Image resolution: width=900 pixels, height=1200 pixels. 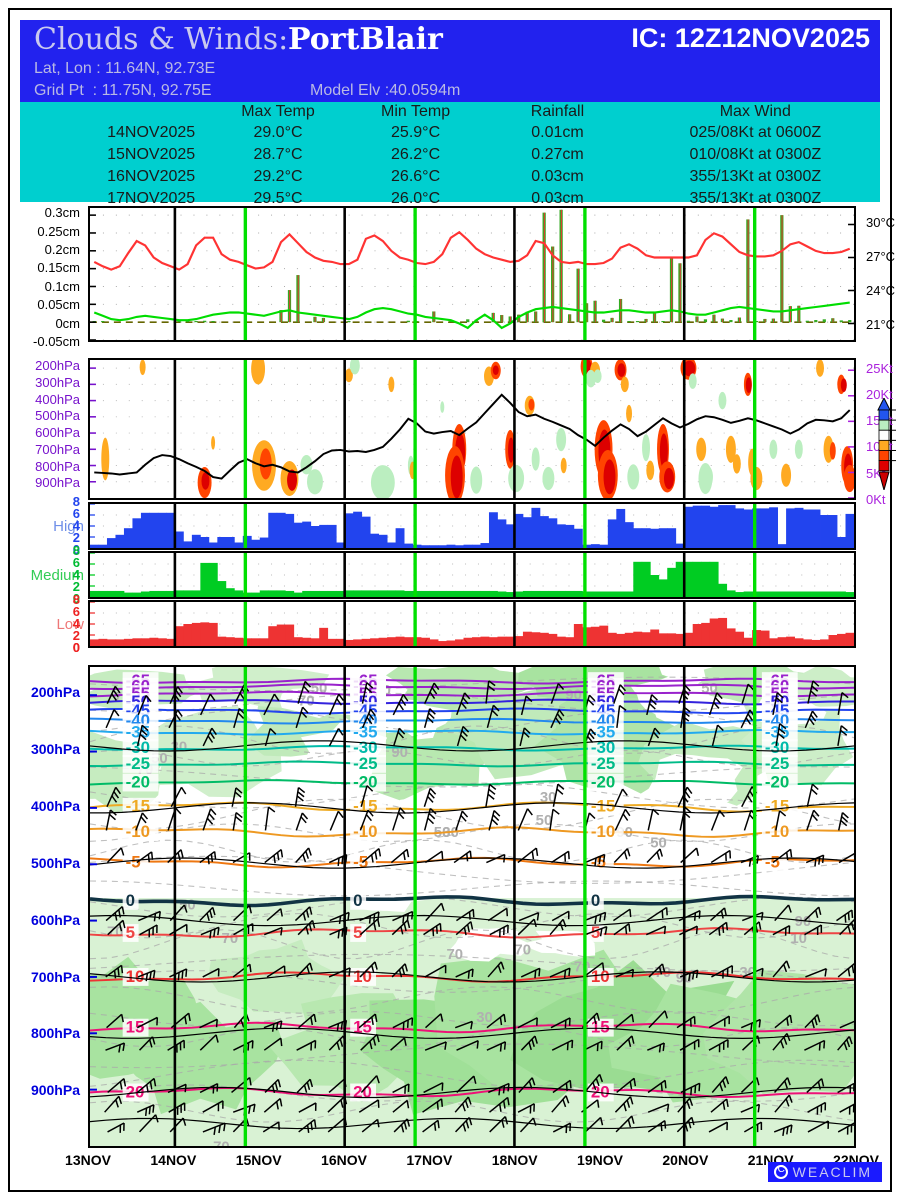 I want to click on x-tick-14nov: 14NOV, so click(x=173, y=1160).